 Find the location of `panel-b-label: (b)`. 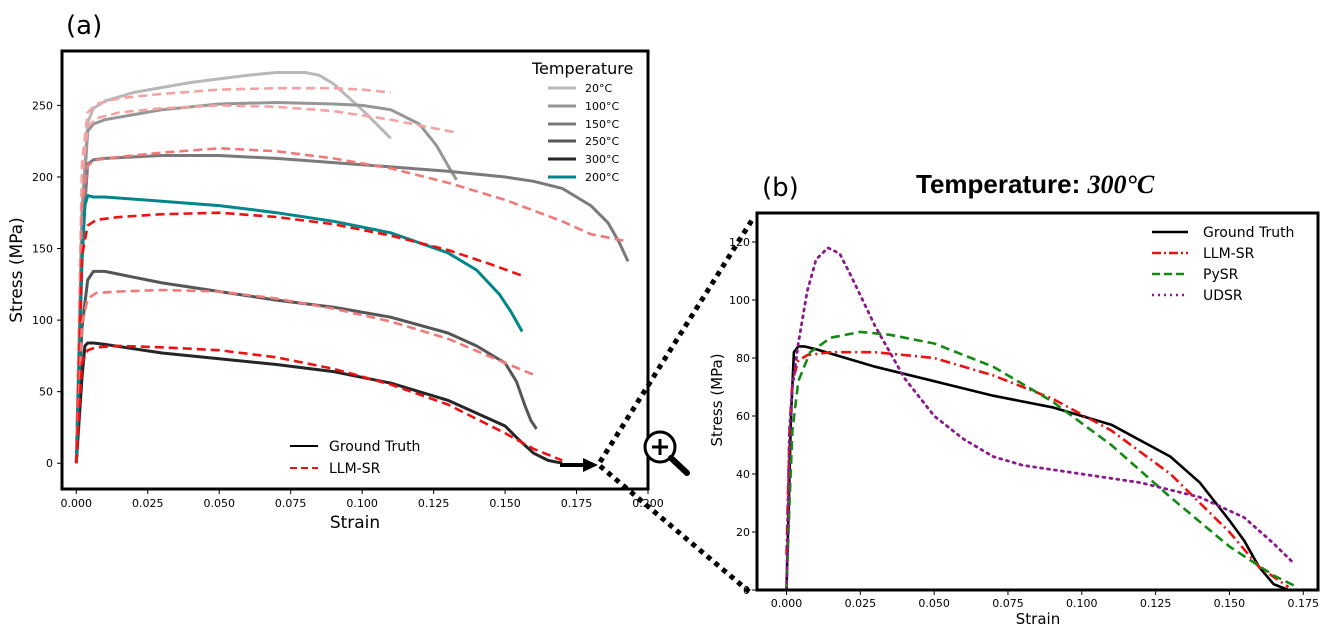

panel-b-label: (b) is located at coordinates (780, 188).